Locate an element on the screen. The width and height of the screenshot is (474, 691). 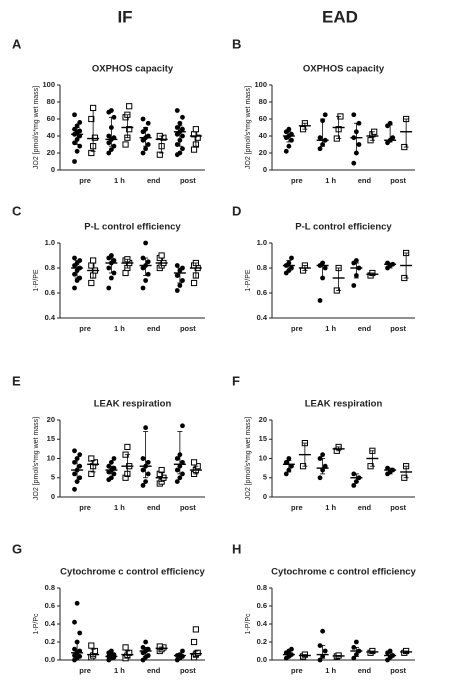
y-tick-label: 15 is located at coordinates (263, 438).